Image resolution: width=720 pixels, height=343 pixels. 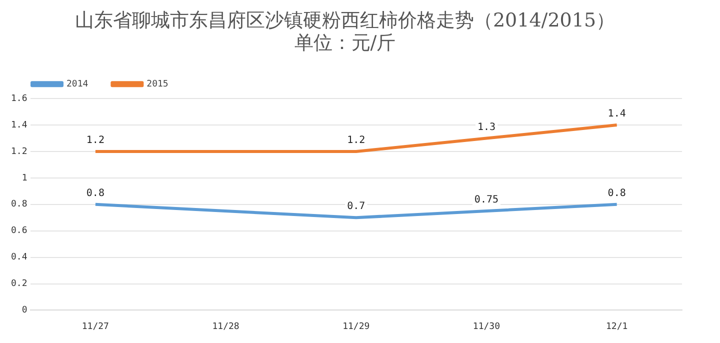 I want to click on data-label: 0.7, so click(x=356, y=206).